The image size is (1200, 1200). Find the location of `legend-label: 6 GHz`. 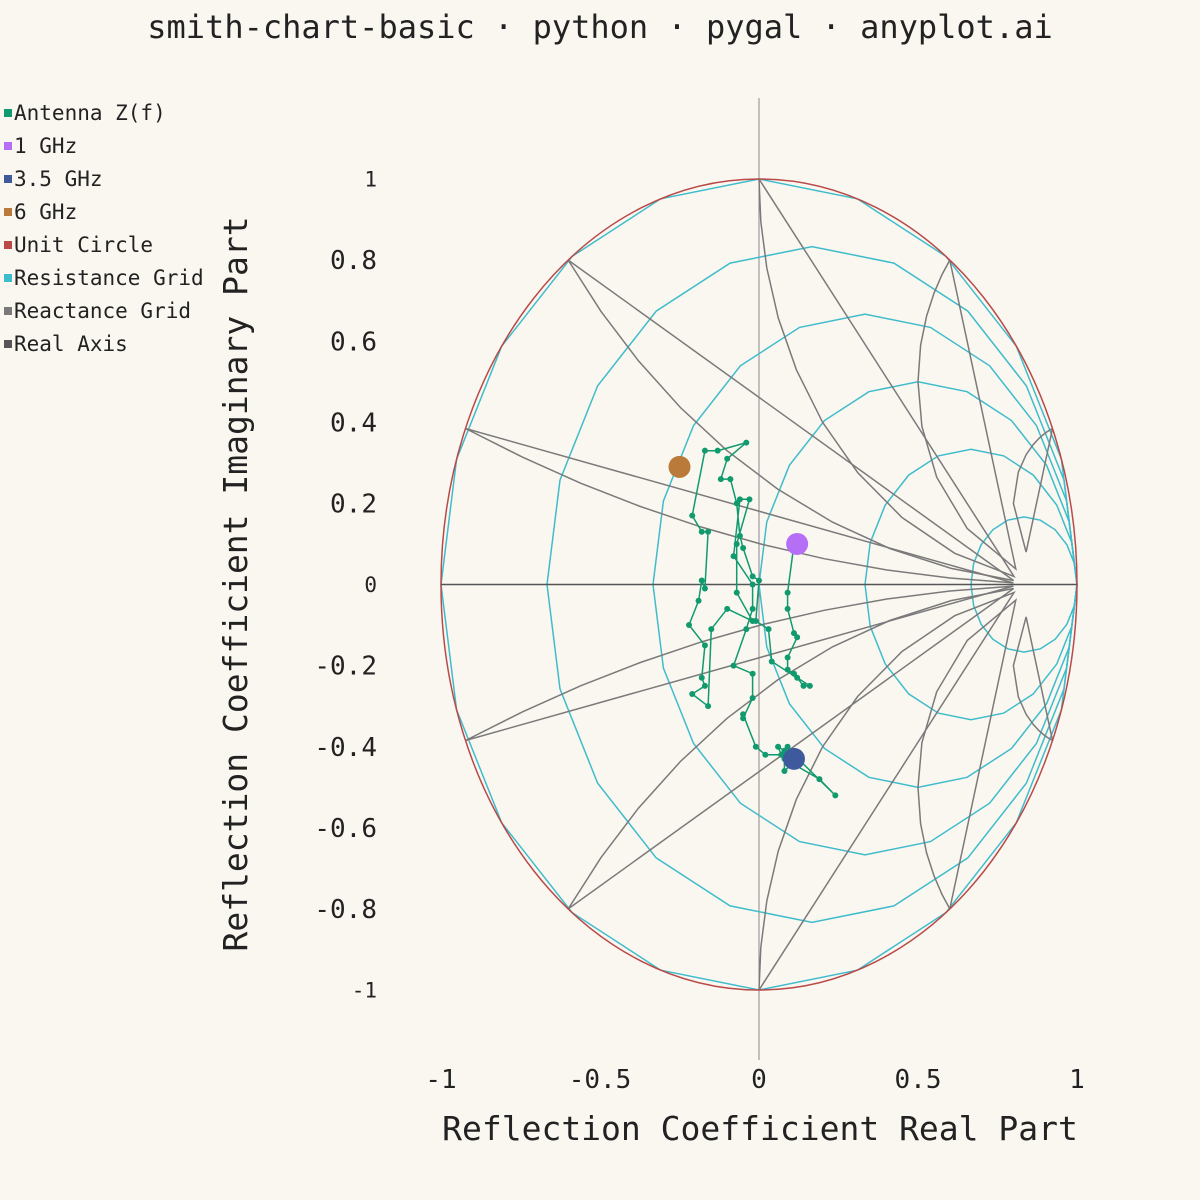

legend-label: 6 GHz is located at coordinates (45, 212).